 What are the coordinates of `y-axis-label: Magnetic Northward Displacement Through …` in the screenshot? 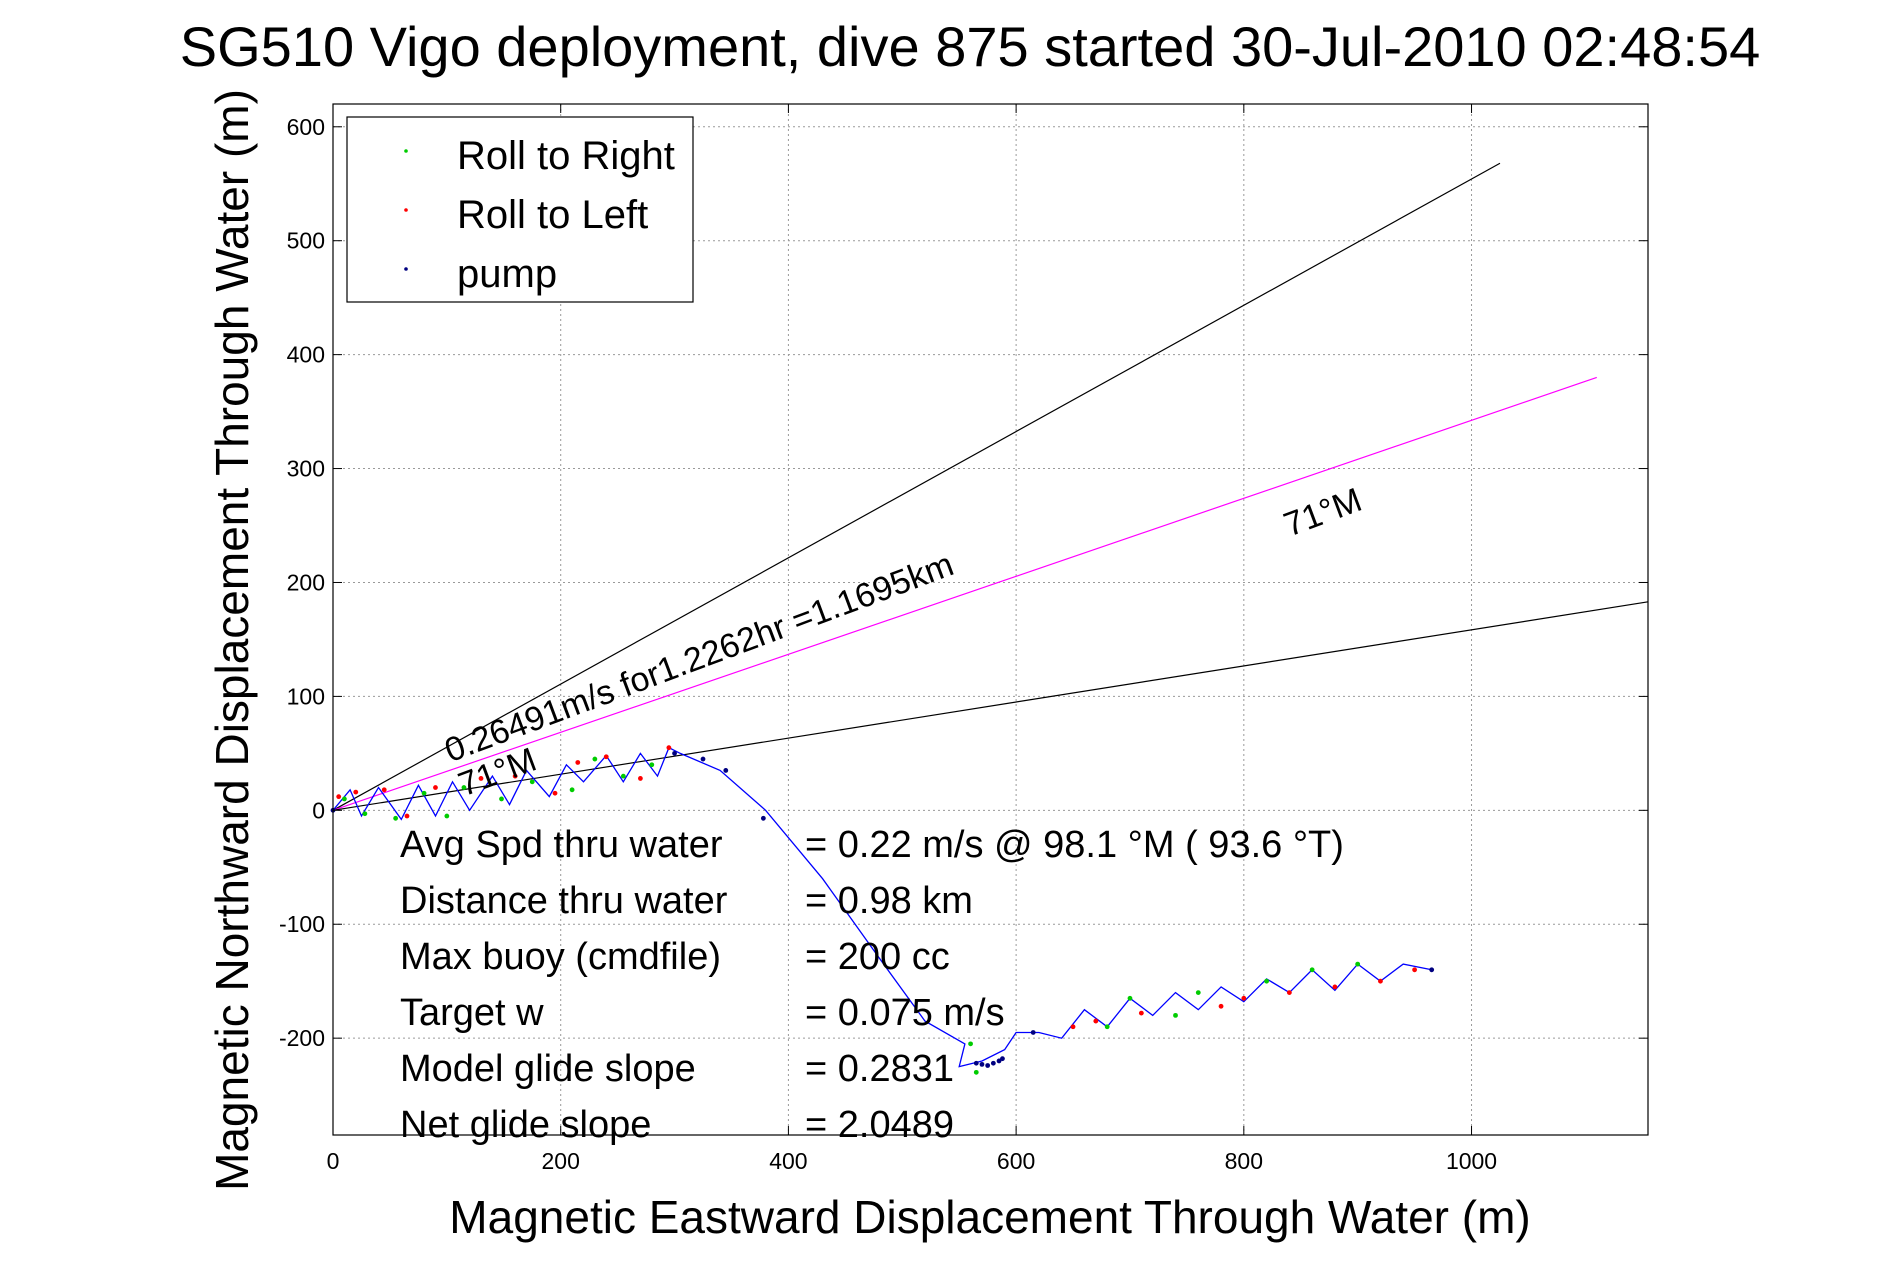 It's located at (232, 640).